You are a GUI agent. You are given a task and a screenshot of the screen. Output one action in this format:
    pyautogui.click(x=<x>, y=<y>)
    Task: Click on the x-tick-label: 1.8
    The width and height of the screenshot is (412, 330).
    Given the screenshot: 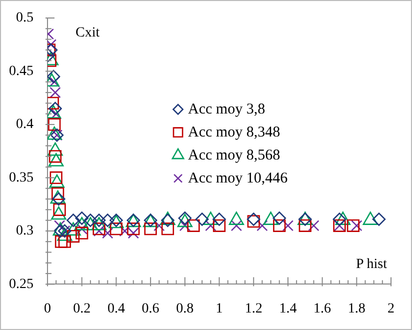 What is the action you would take?
    pyautogui.click(x=357, y=308)
    